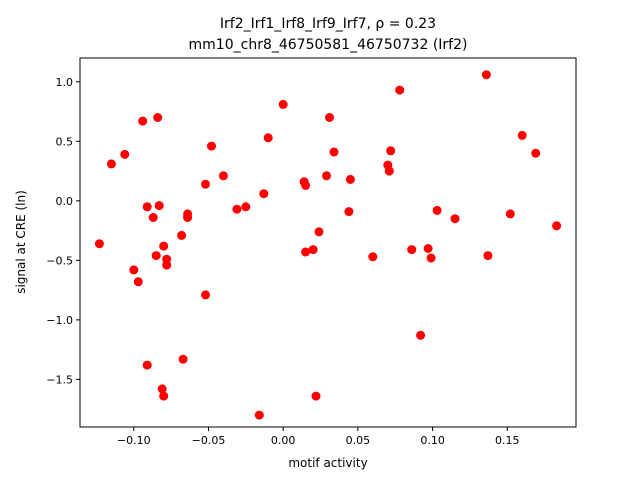  I want to click on y-tick-label: −1.5, so click(59, 379).